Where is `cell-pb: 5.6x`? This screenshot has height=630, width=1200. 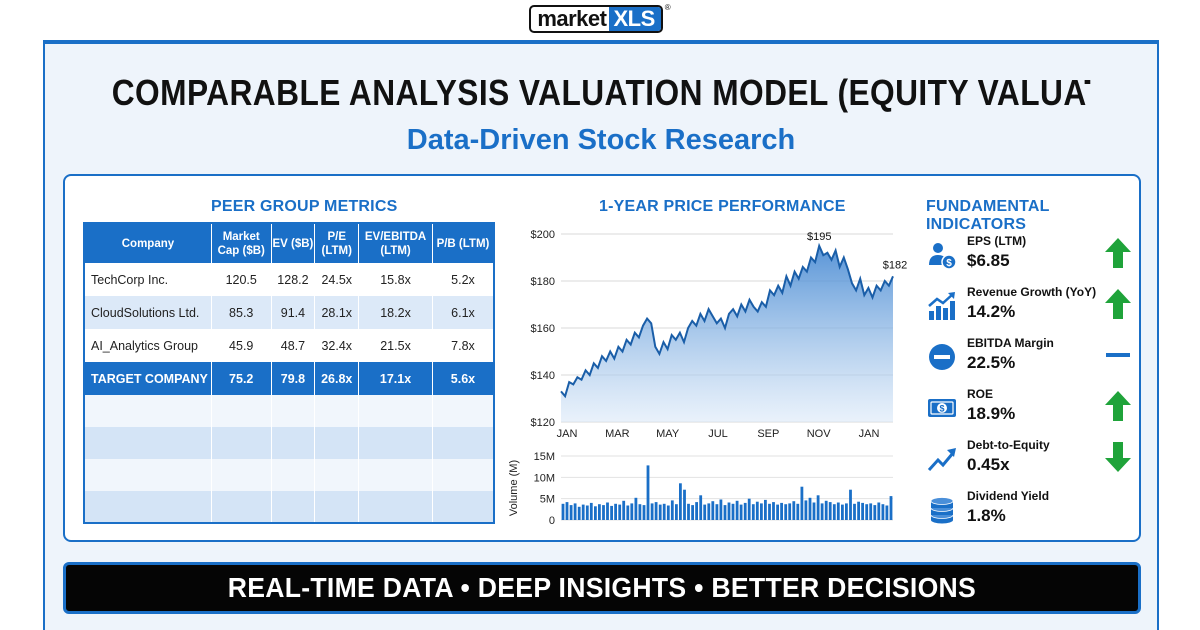
cell-pb: 5.6x is located at coordinates (463, 378).